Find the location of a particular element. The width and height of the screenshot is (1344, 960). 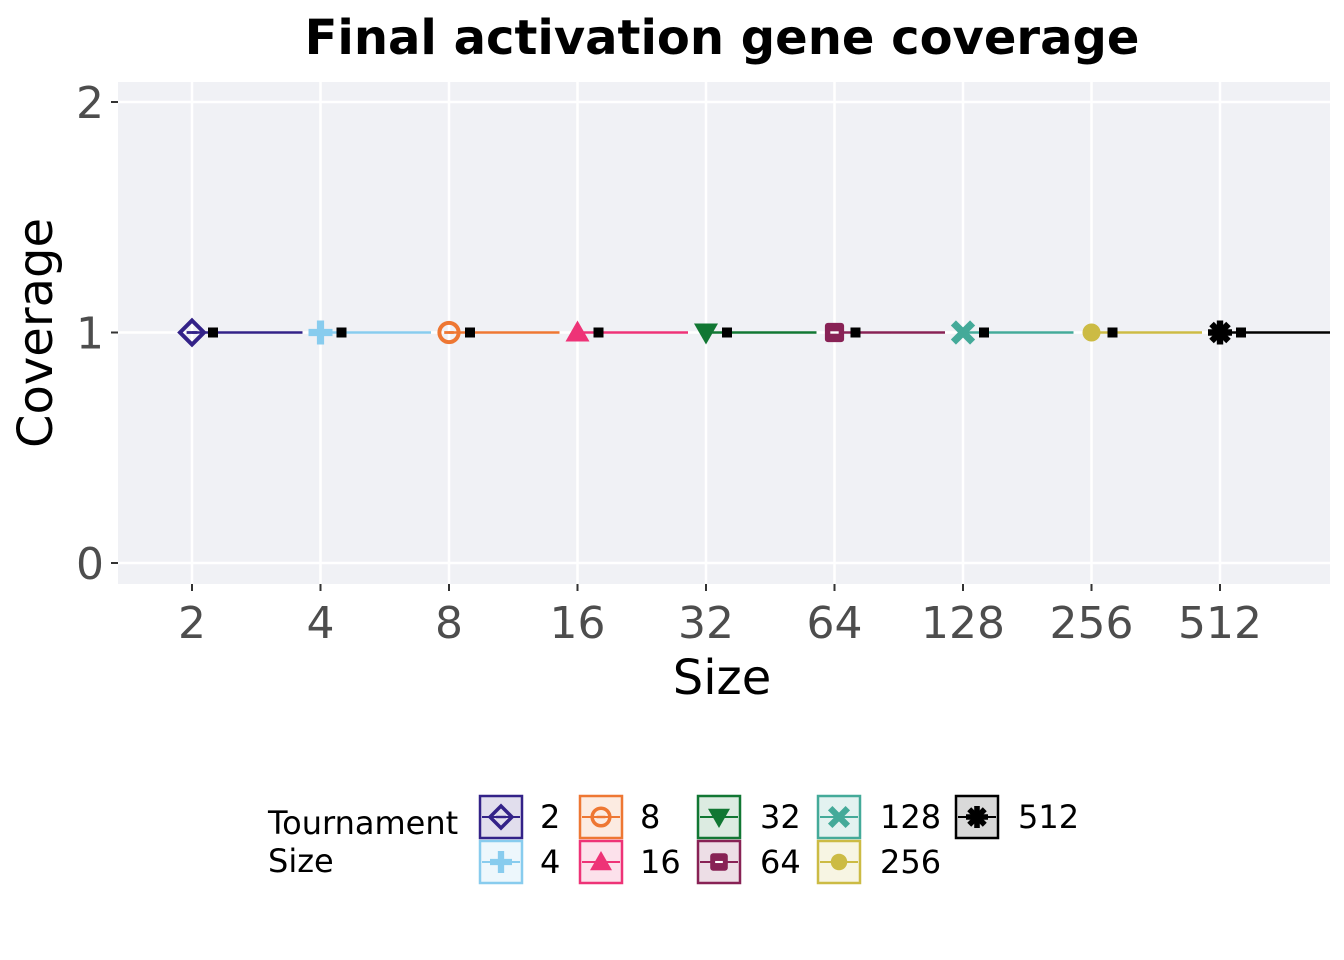

legend-item-256: 256 is located at coordinates (878, 862).